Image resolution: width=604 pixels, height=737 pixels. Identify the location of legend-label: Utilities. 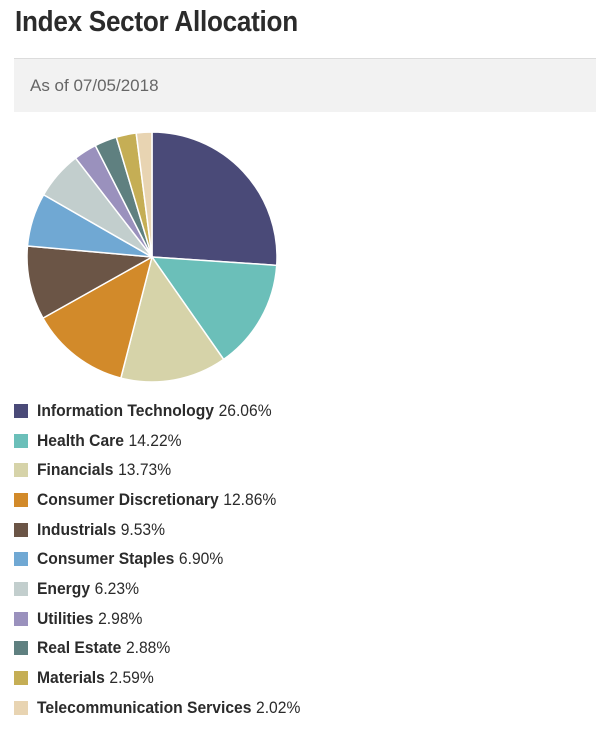
(65, 618).